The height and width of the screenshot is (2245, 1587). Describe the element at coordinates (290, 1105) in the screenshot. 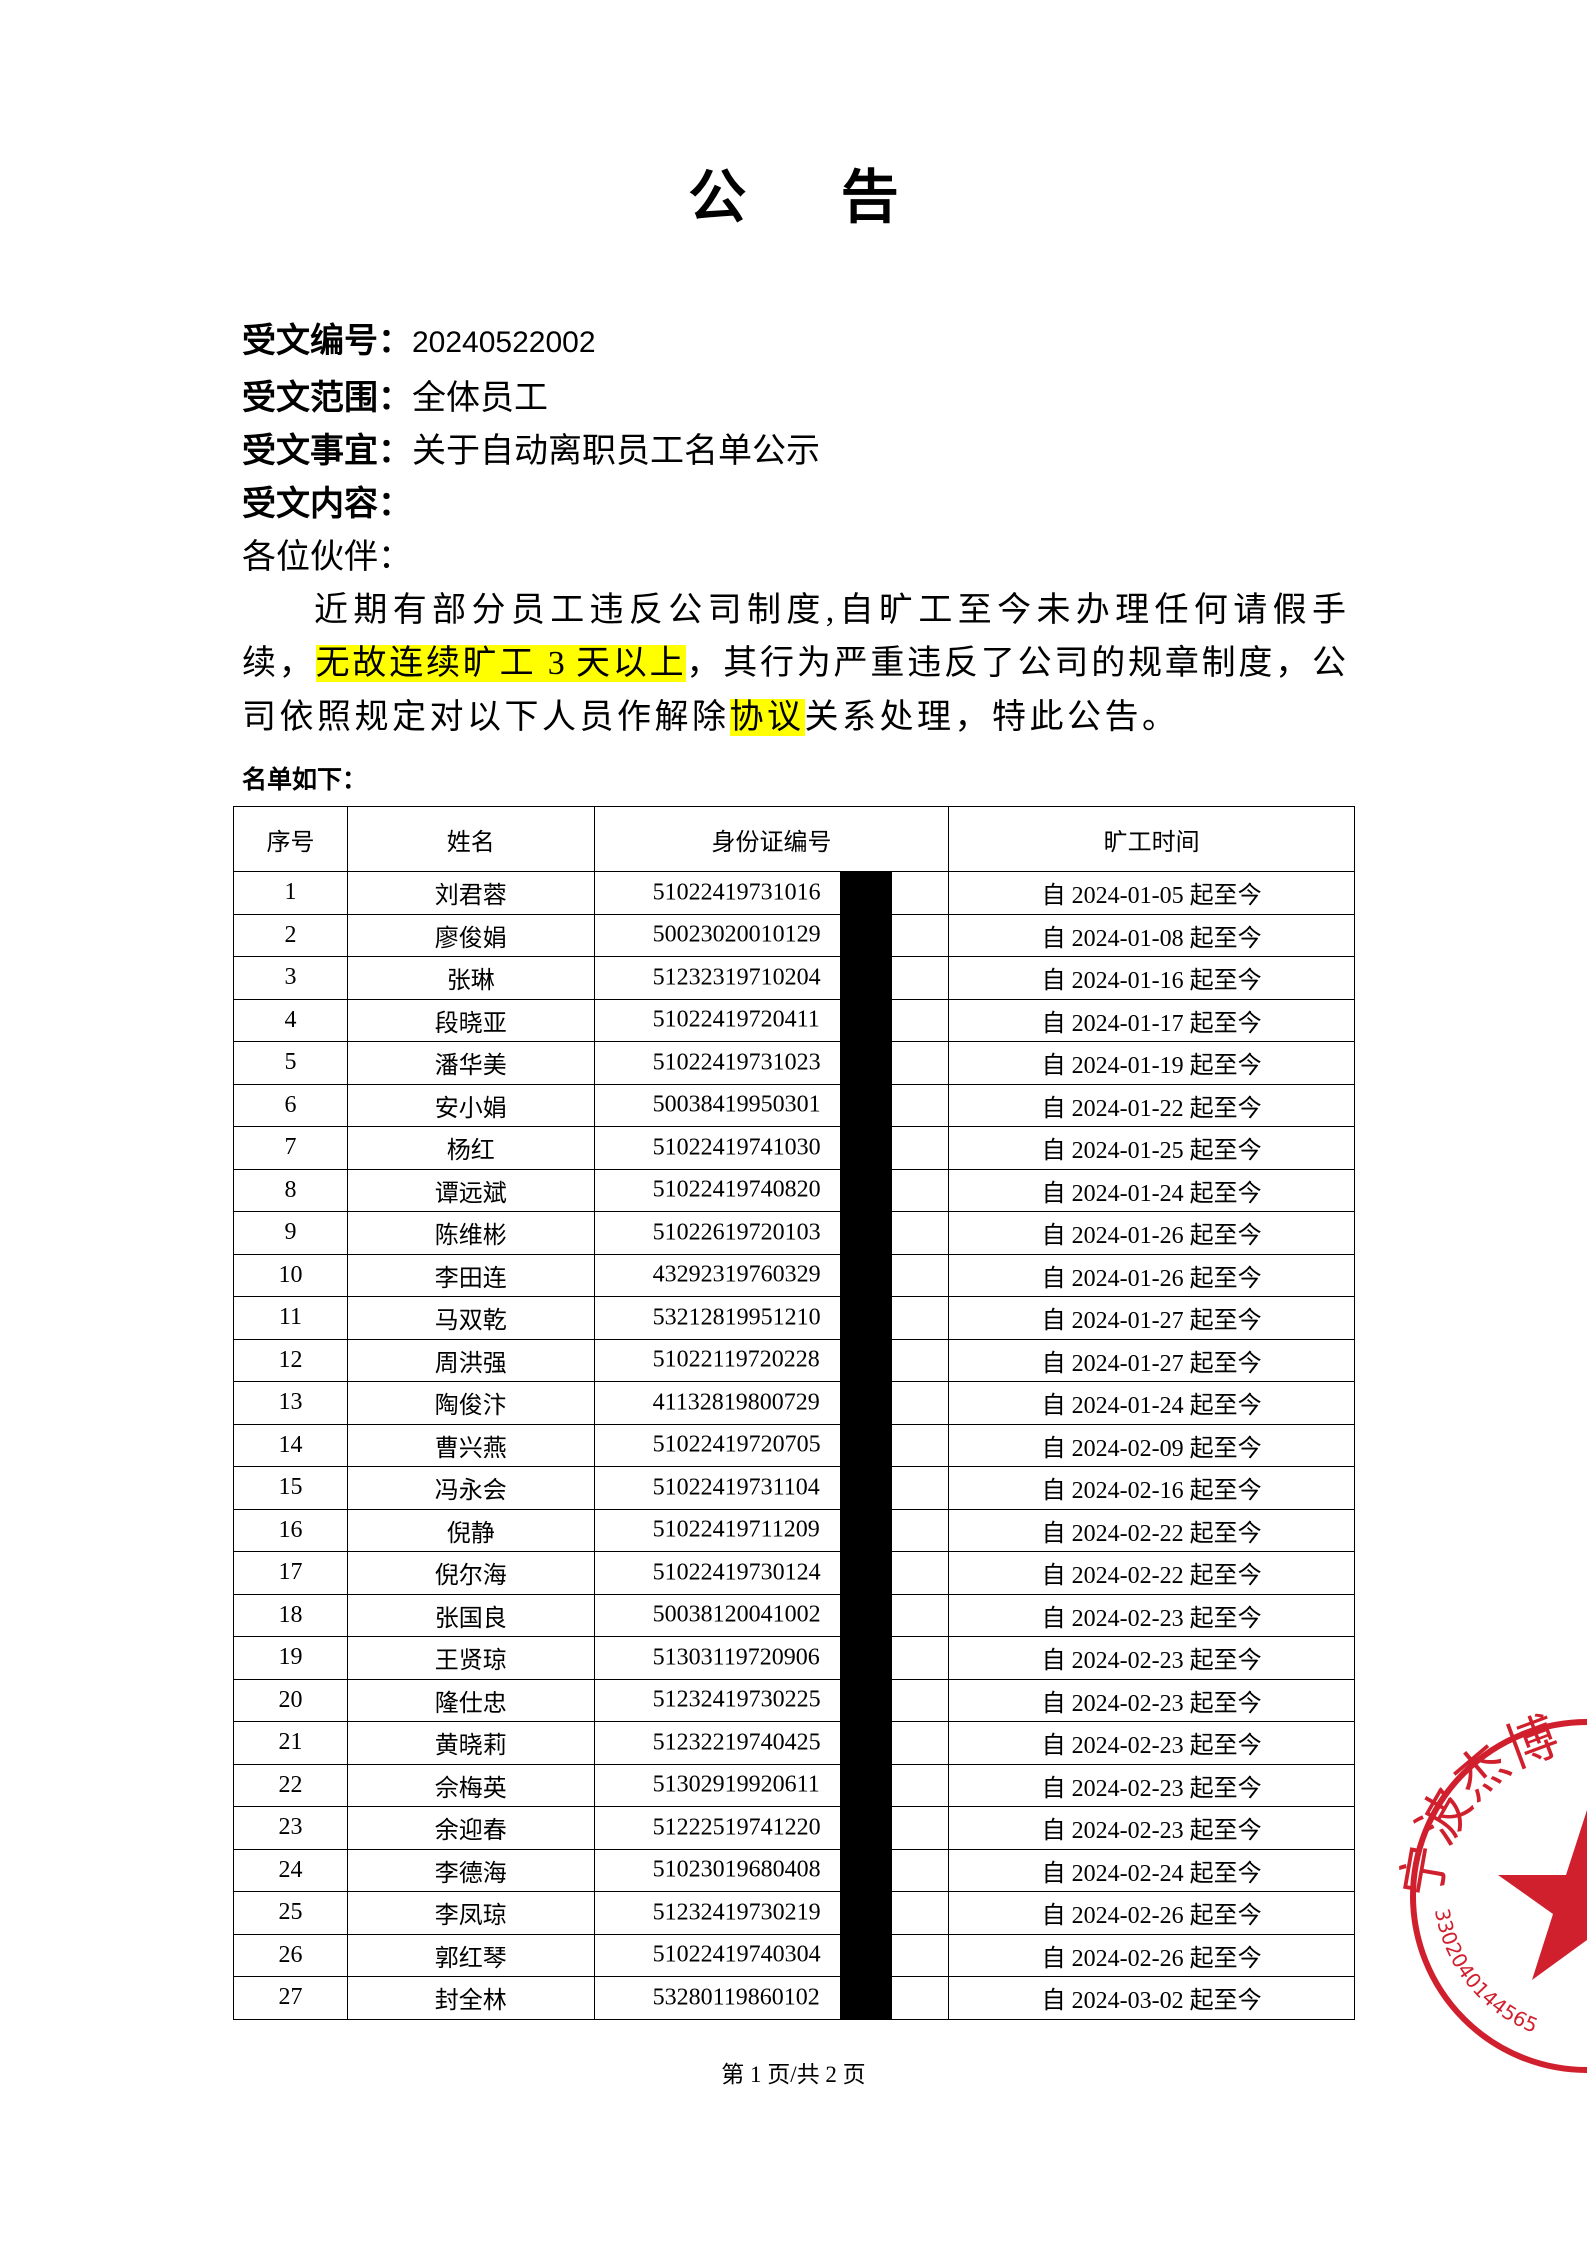

I see `row-index: 6` at that location.